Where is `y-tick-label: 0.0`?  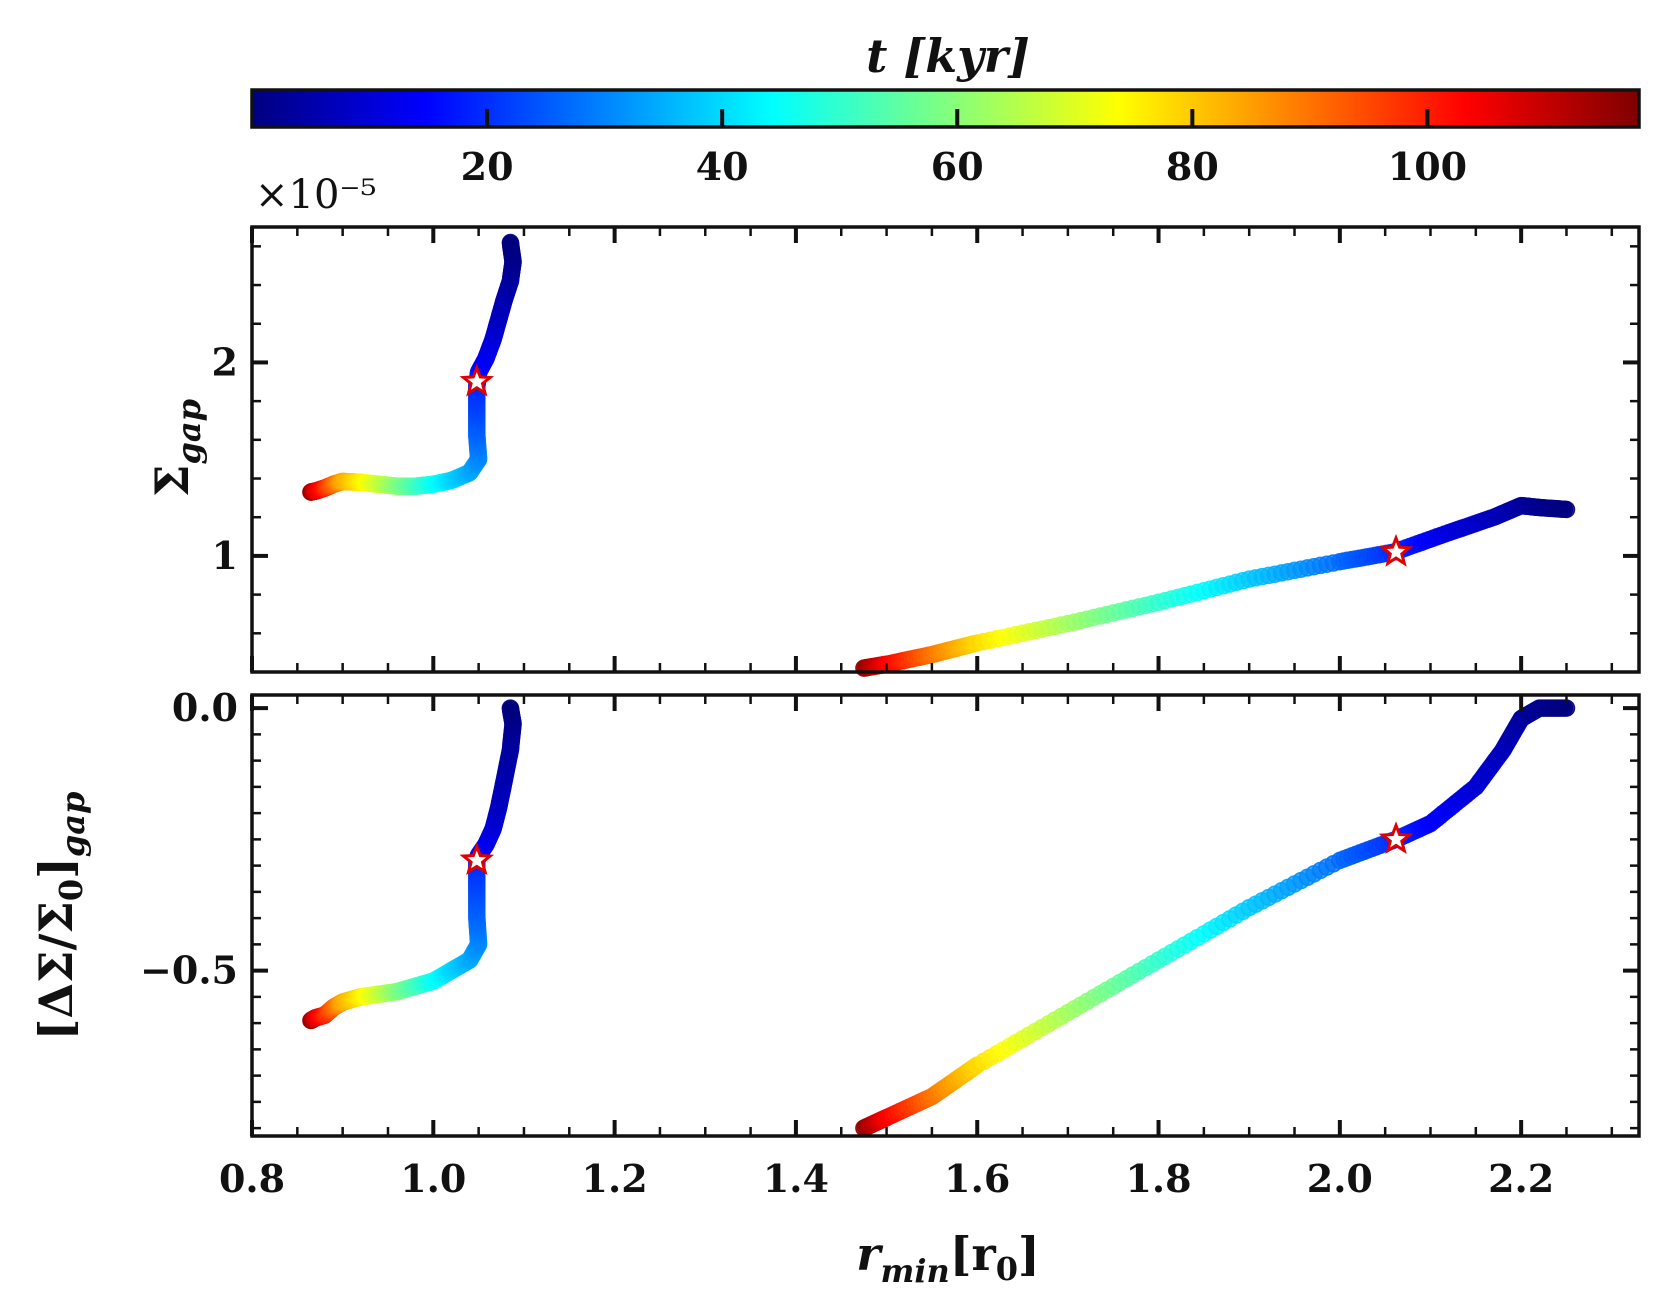 y-tick-label: 0.0 is located at coordinates (205, 707).